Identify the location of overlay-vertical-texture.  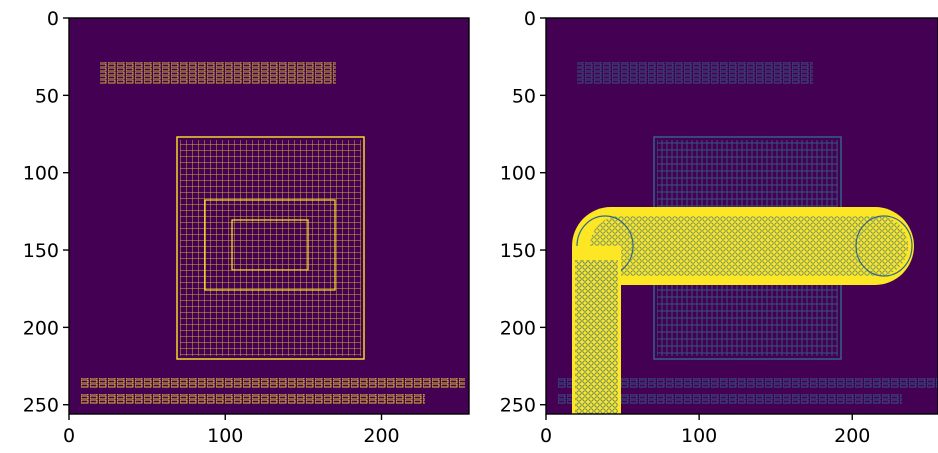
(596, 337).